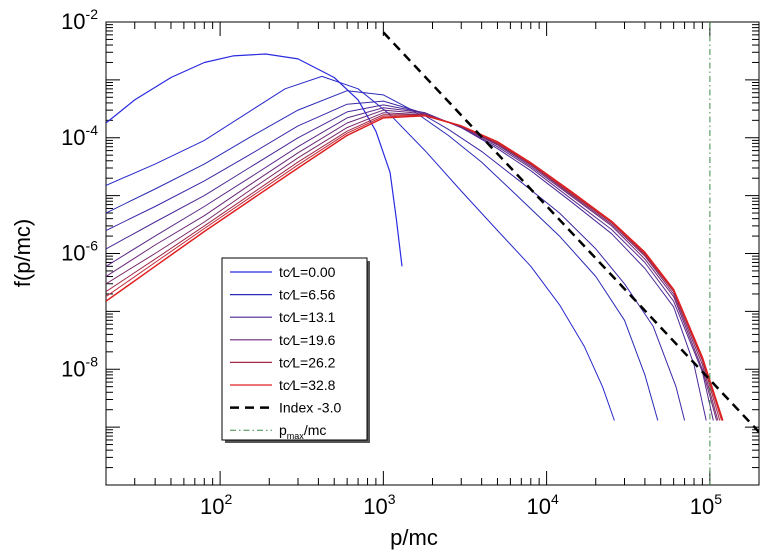 This screenshot has height=552, width=768. I want to click on y-tick-label: 10⁻⁴, so click(79, 136).